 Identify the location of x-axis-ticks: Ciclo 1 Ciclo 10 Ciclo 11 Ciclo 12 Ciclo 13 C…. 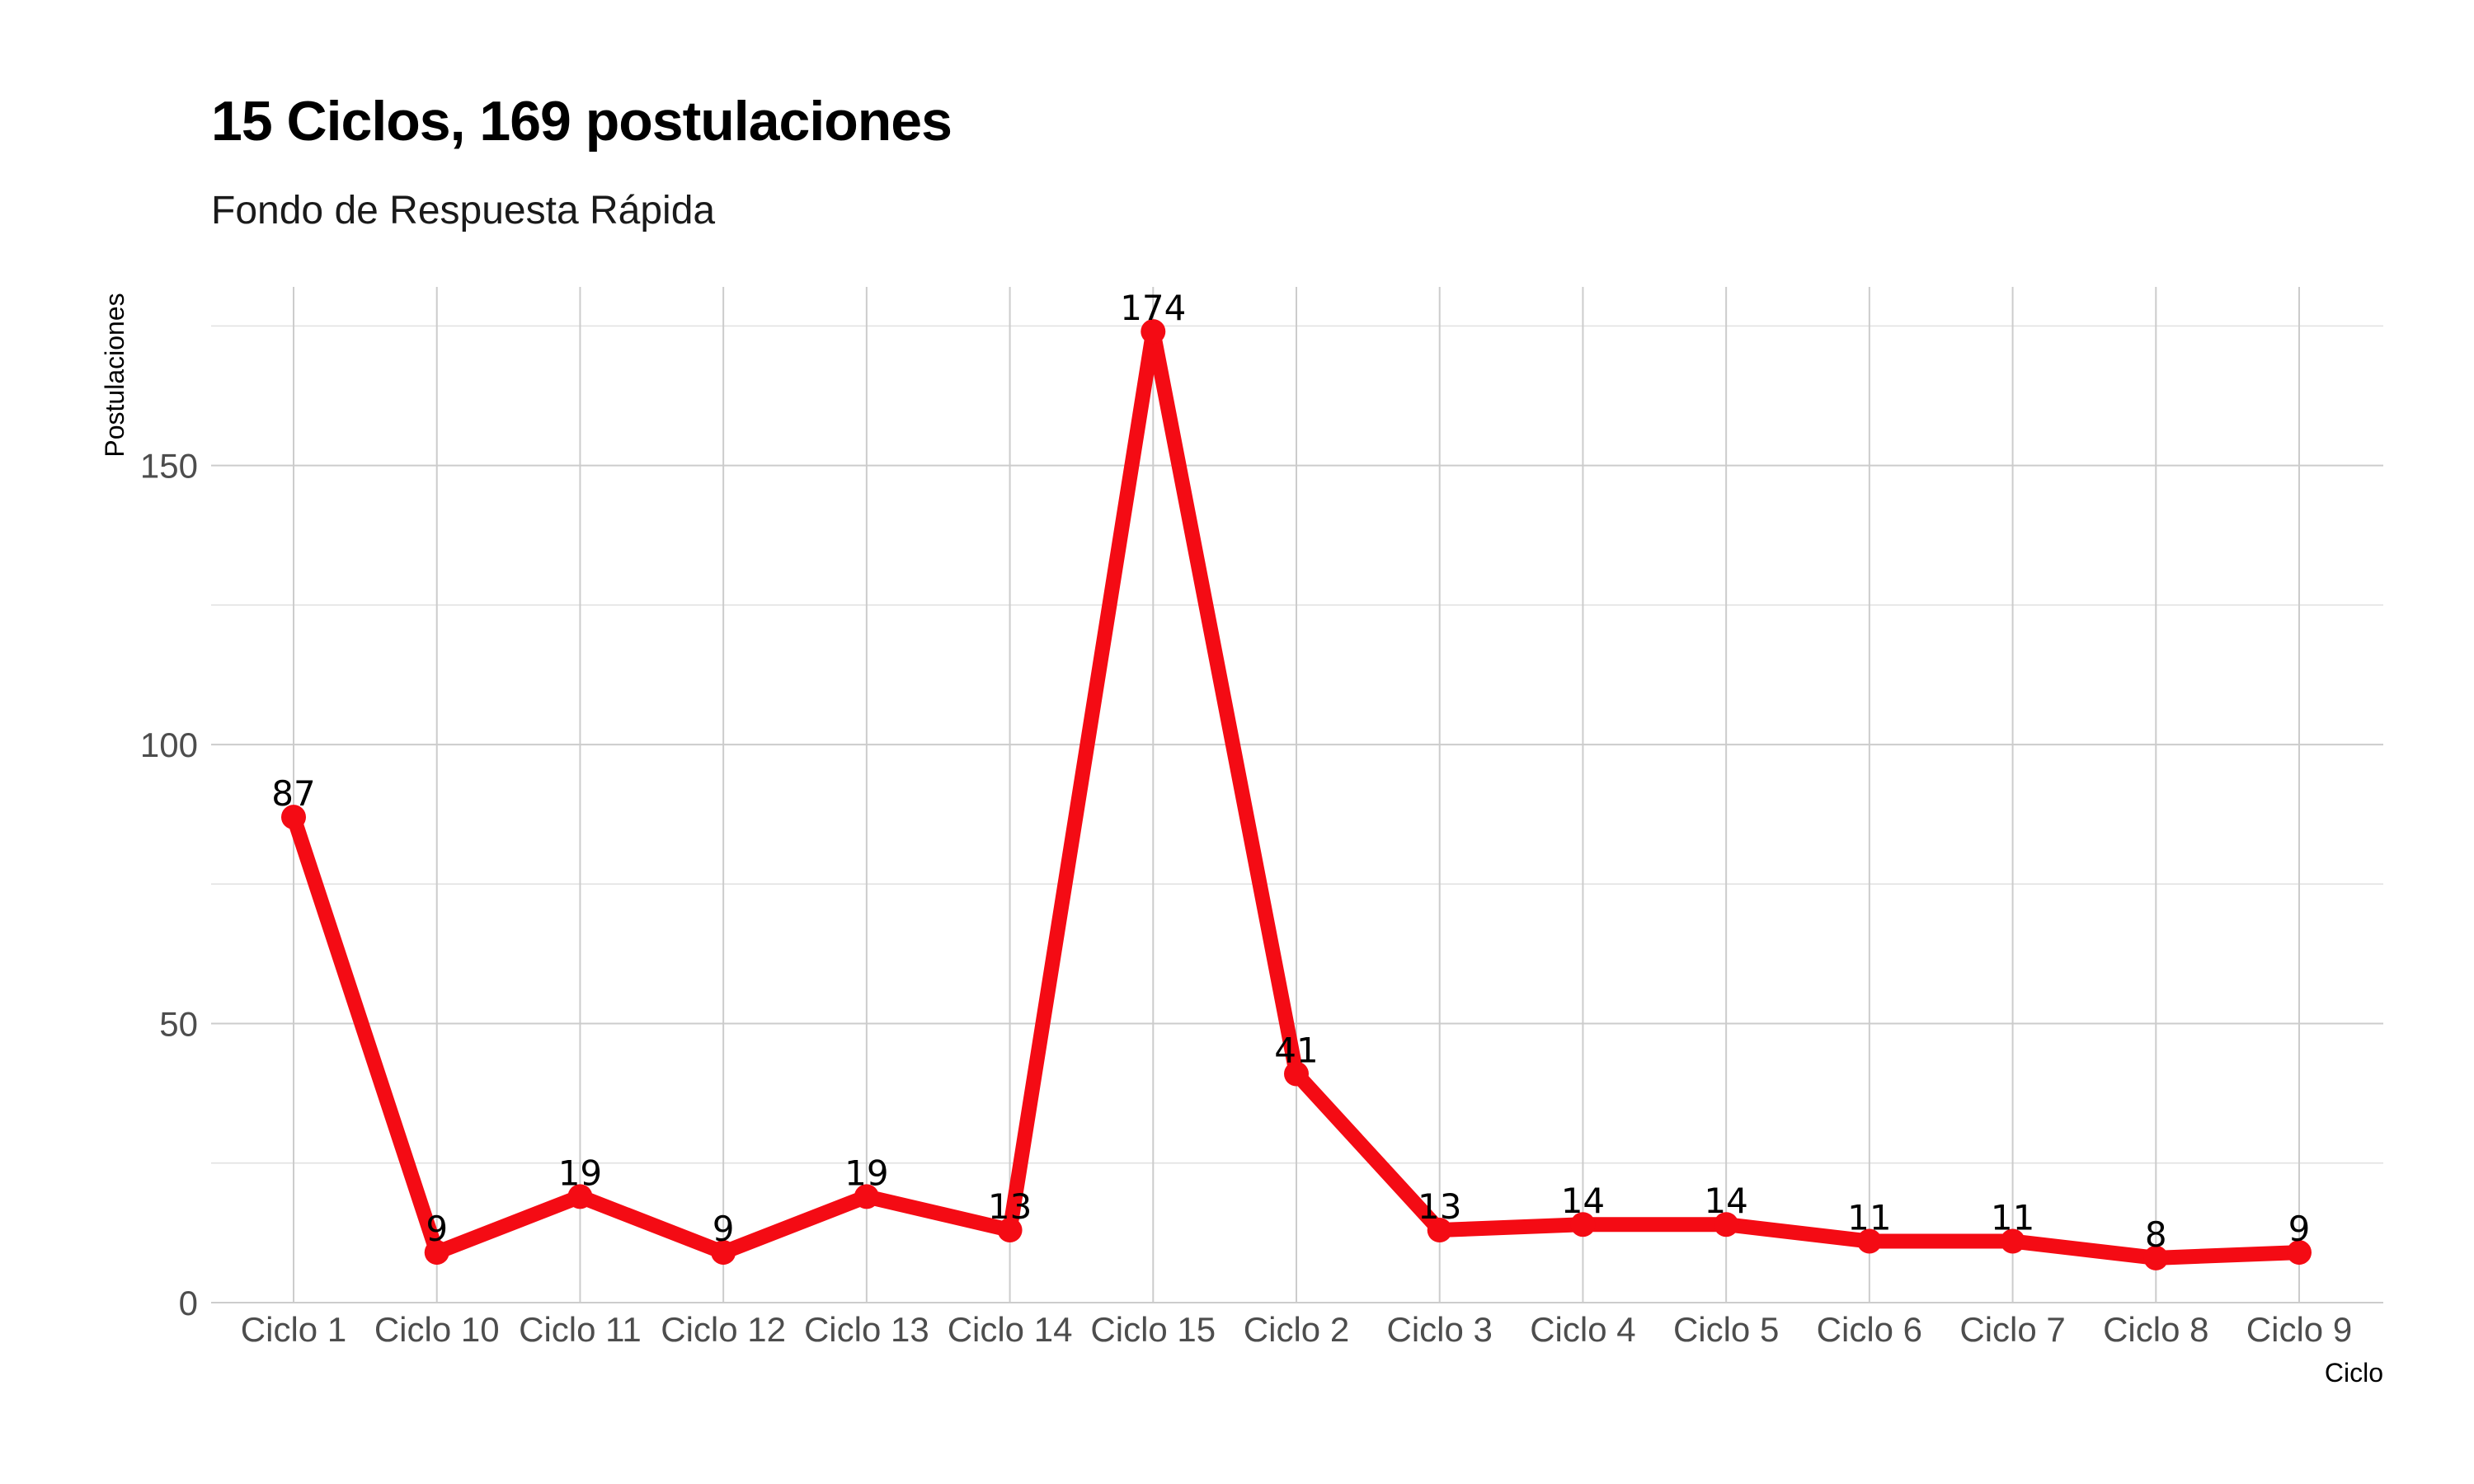
(1296, 1329).